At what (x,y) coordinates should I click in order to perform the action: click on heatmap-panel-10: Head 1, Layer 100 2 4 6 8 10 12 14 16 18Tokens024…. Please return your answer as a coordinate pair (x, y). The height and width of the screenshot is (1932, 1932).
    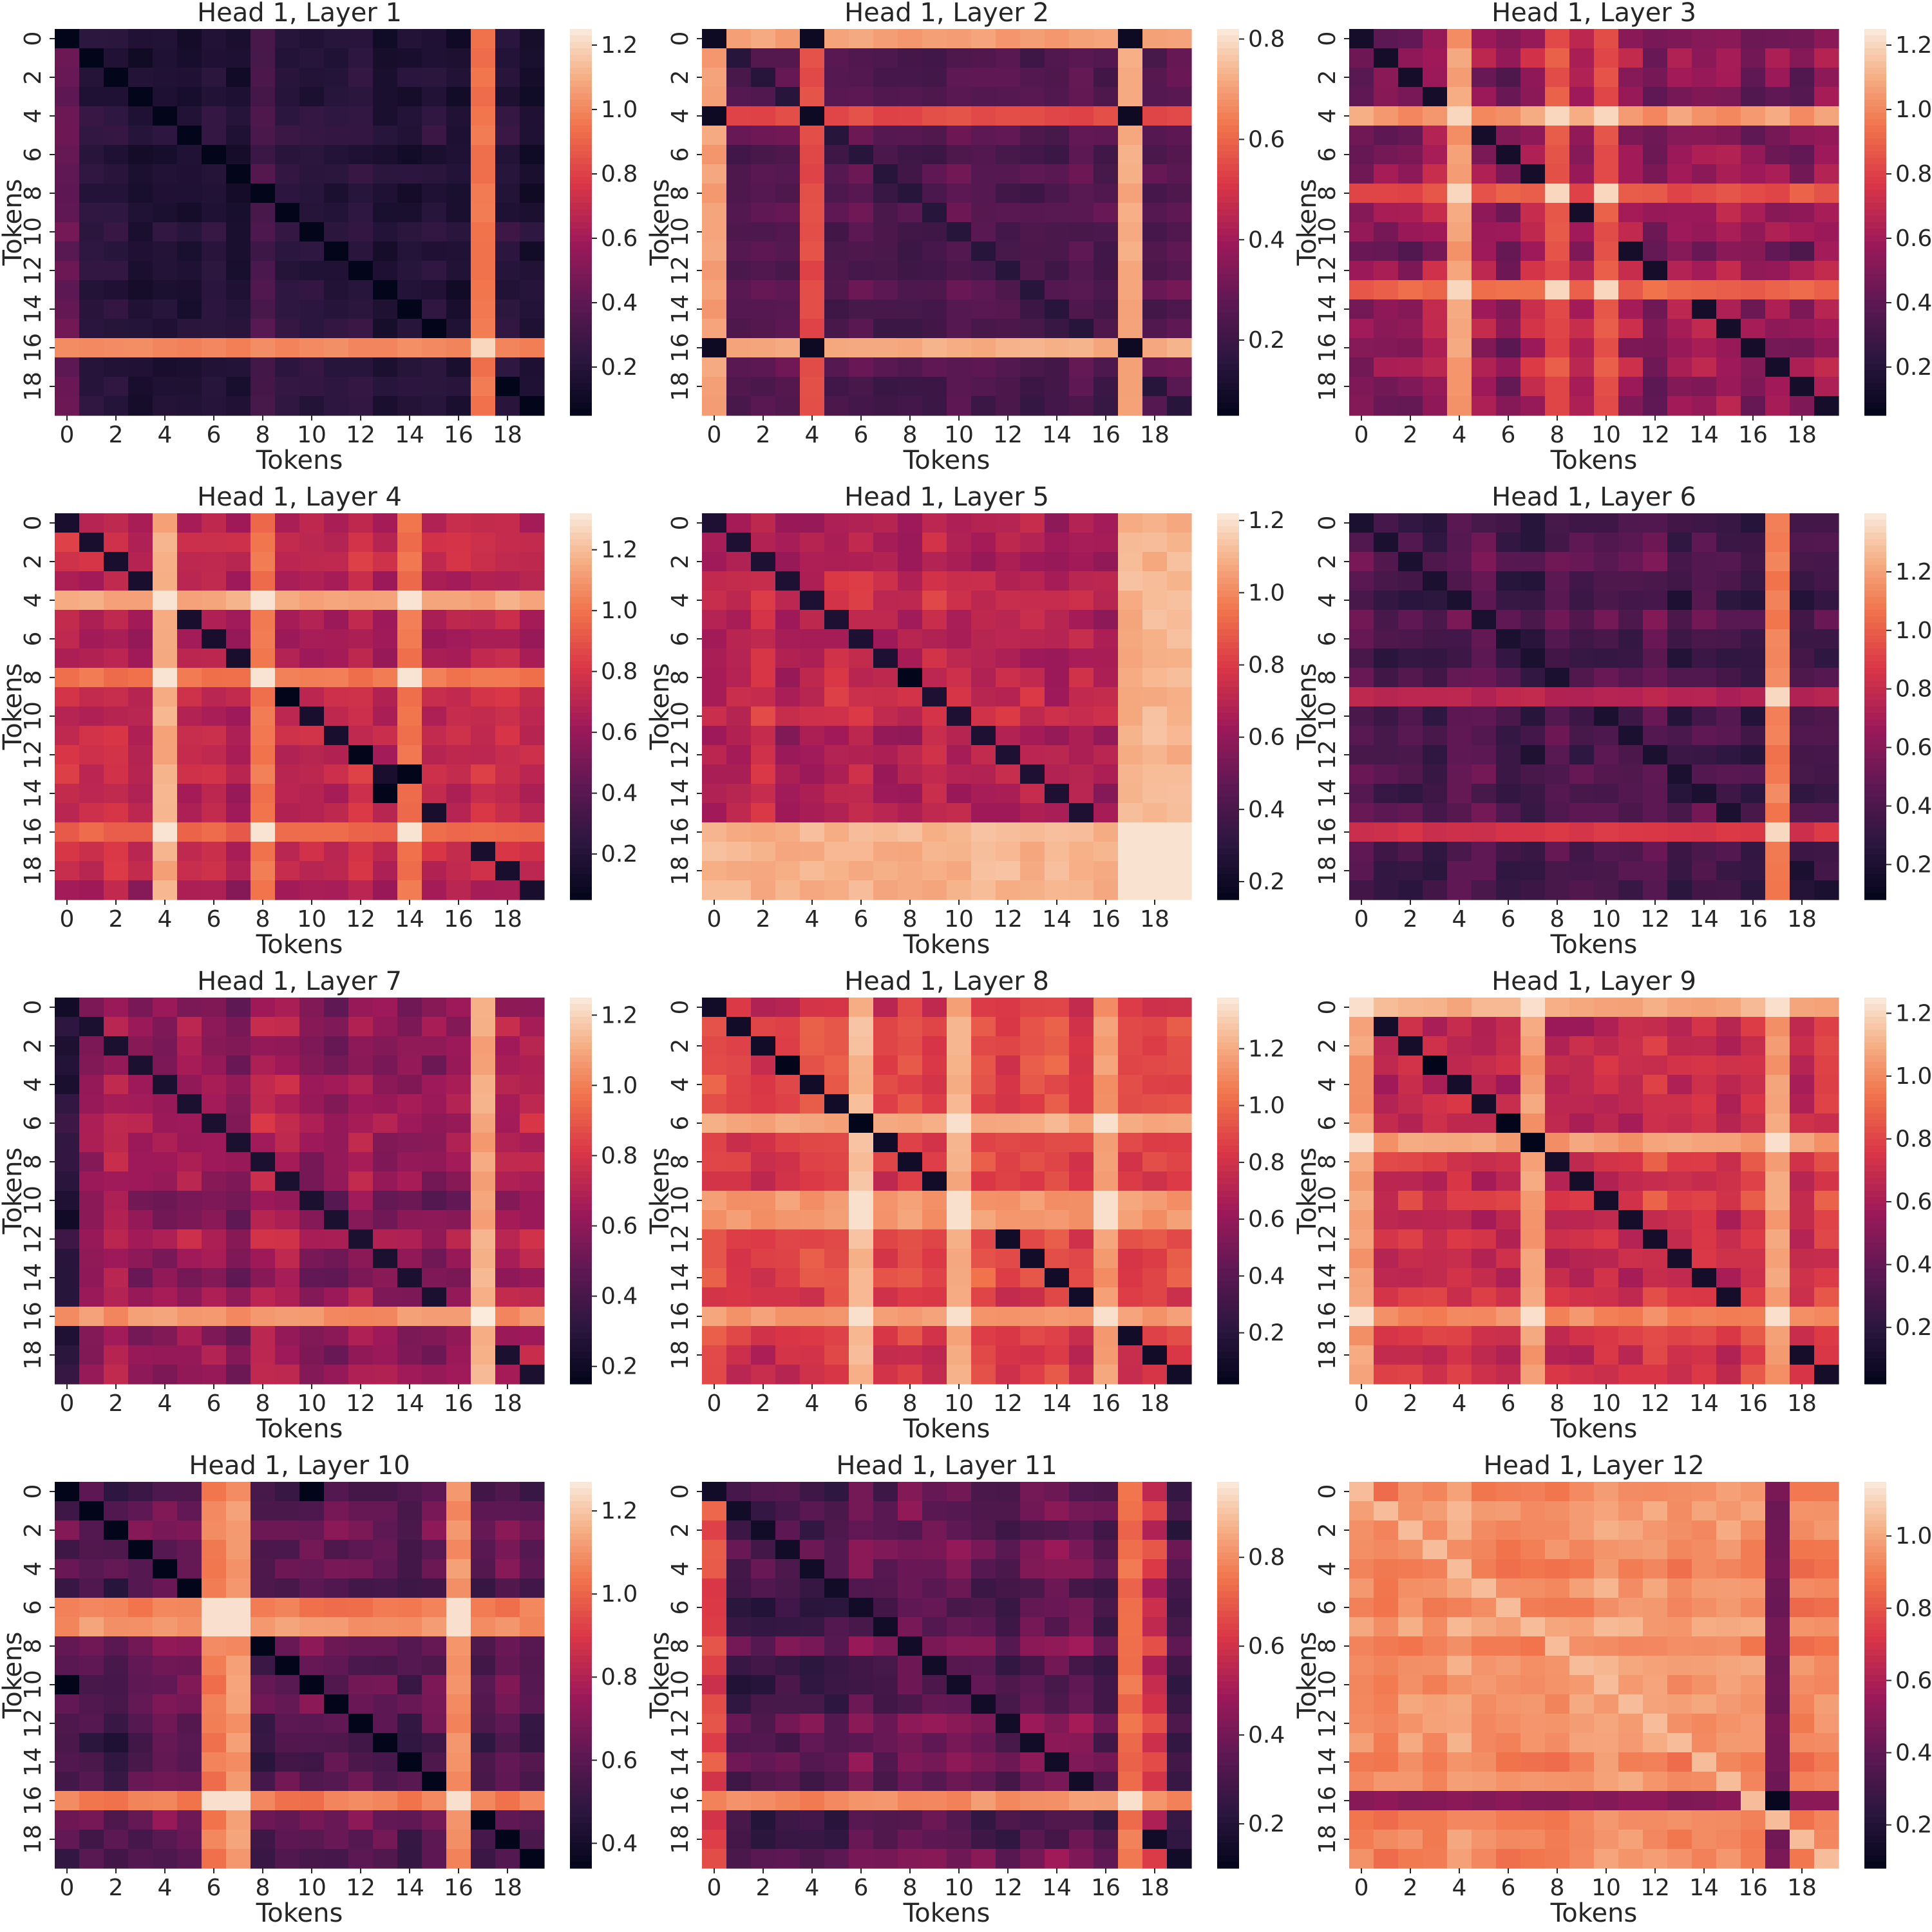
    Looking at the image, I should click on (319, 1690).